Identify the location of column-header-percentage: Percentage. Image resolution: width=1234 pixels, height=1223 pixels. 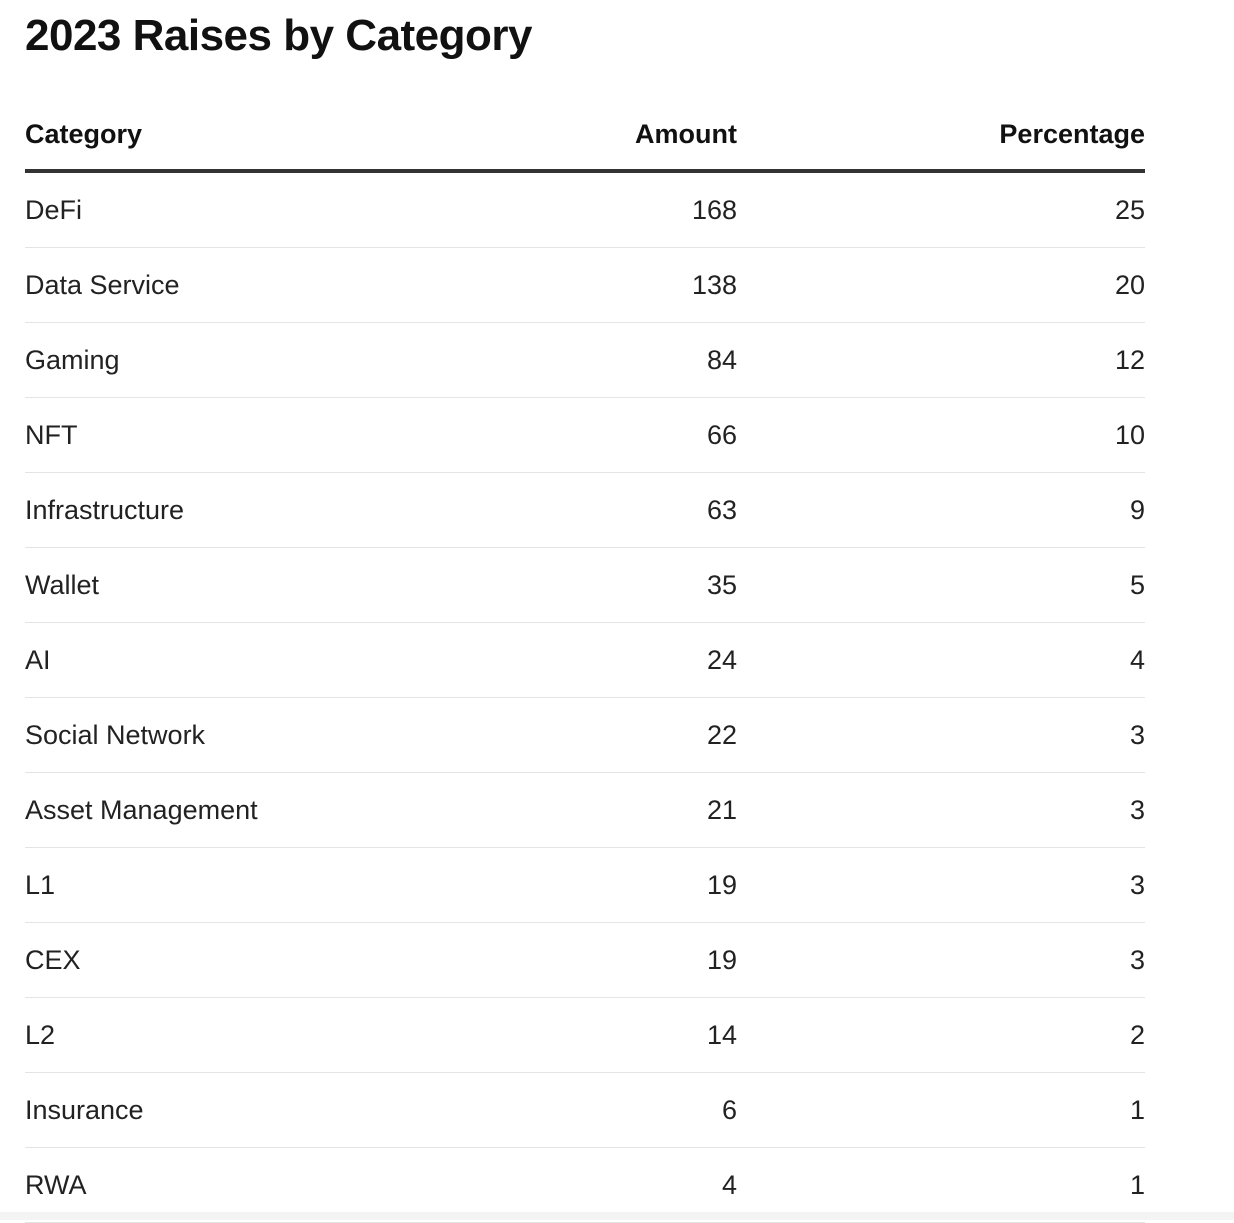
(1072, 133).